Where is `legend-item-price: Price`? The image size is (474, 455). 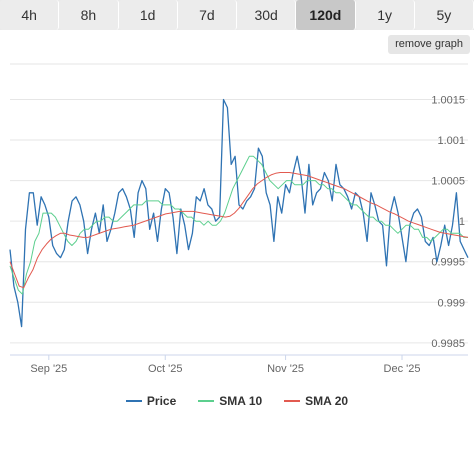 legend-item-price: Price is located at coordinates (151, 401).